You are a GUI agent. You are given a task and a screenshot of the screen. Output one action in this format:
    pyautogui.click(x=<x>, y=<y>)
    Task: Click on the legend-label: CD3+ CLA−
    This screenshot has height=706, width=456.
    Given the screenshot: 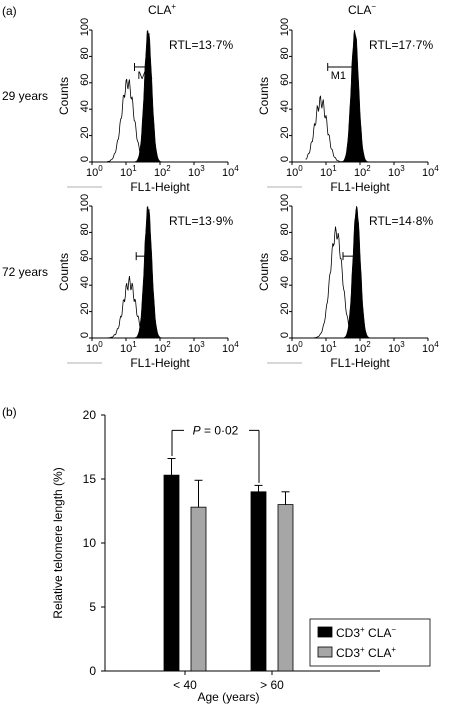 What is the action you would take?
    pyautogui.click(x=366, y=632)
    